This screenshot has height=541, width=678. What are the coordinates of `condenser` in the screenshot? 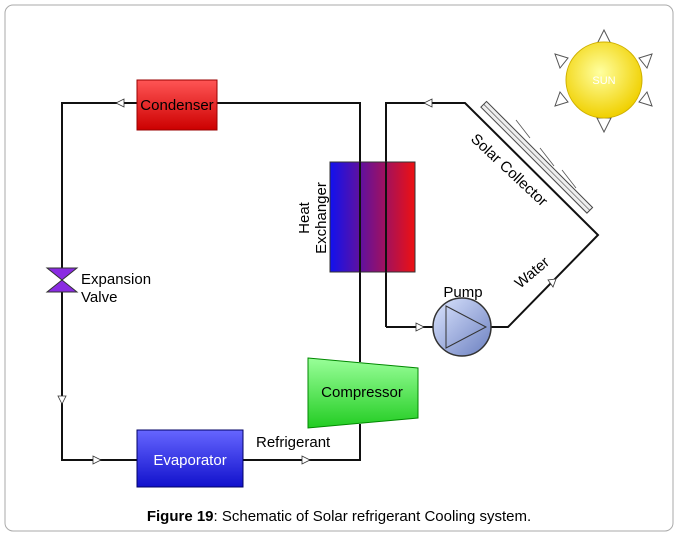 It's located at (177, 105).